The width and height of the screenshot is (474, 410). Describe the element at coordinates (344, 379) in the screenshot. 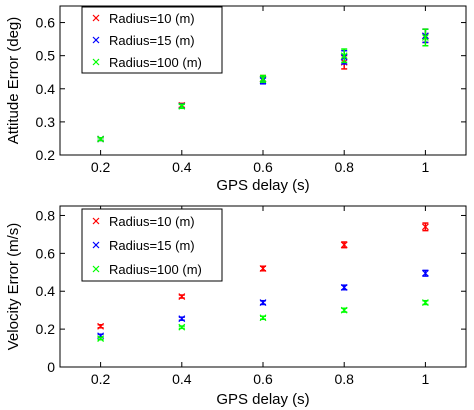

I see `velocity-x-tick-label: 0.8` at that location.